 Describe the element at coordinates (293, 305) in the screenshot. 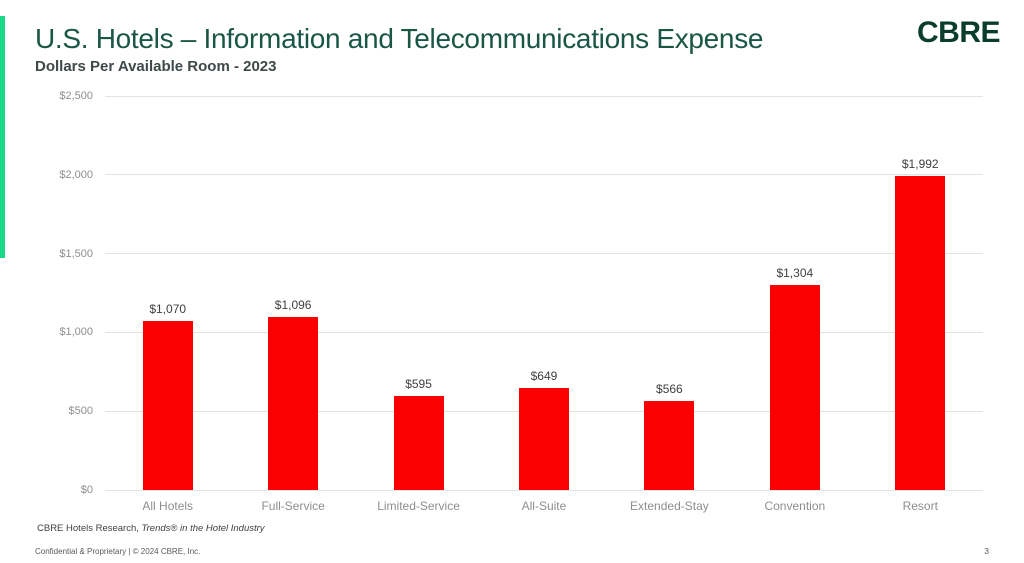

I see `bar-value-label: $1,096` at that location.